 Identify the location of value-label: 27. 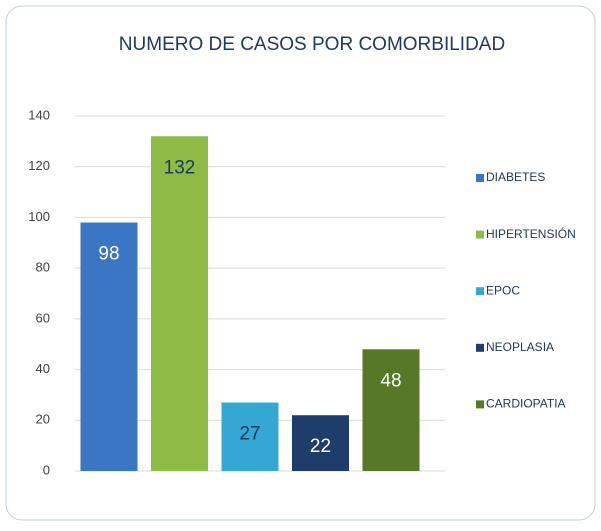
(249, 434).